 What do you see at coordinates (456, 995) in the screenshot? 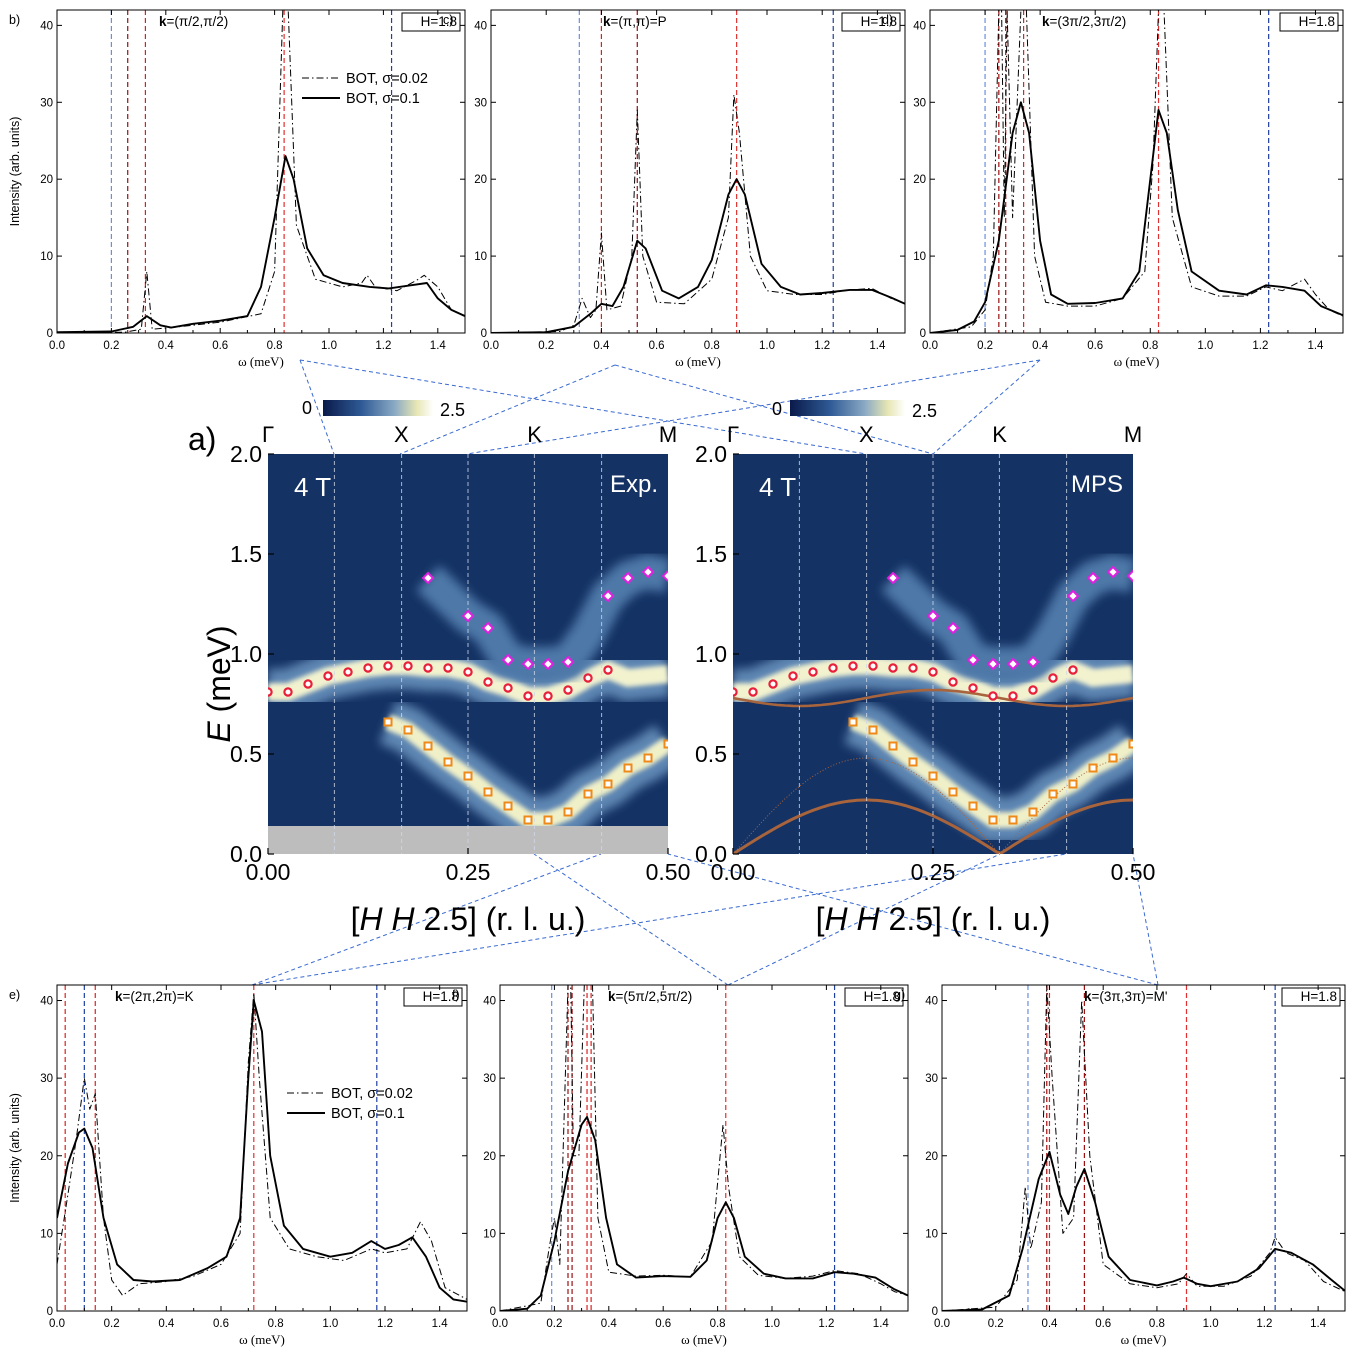
I see `panel-label-f: f)` at bounding box center [456, 995].